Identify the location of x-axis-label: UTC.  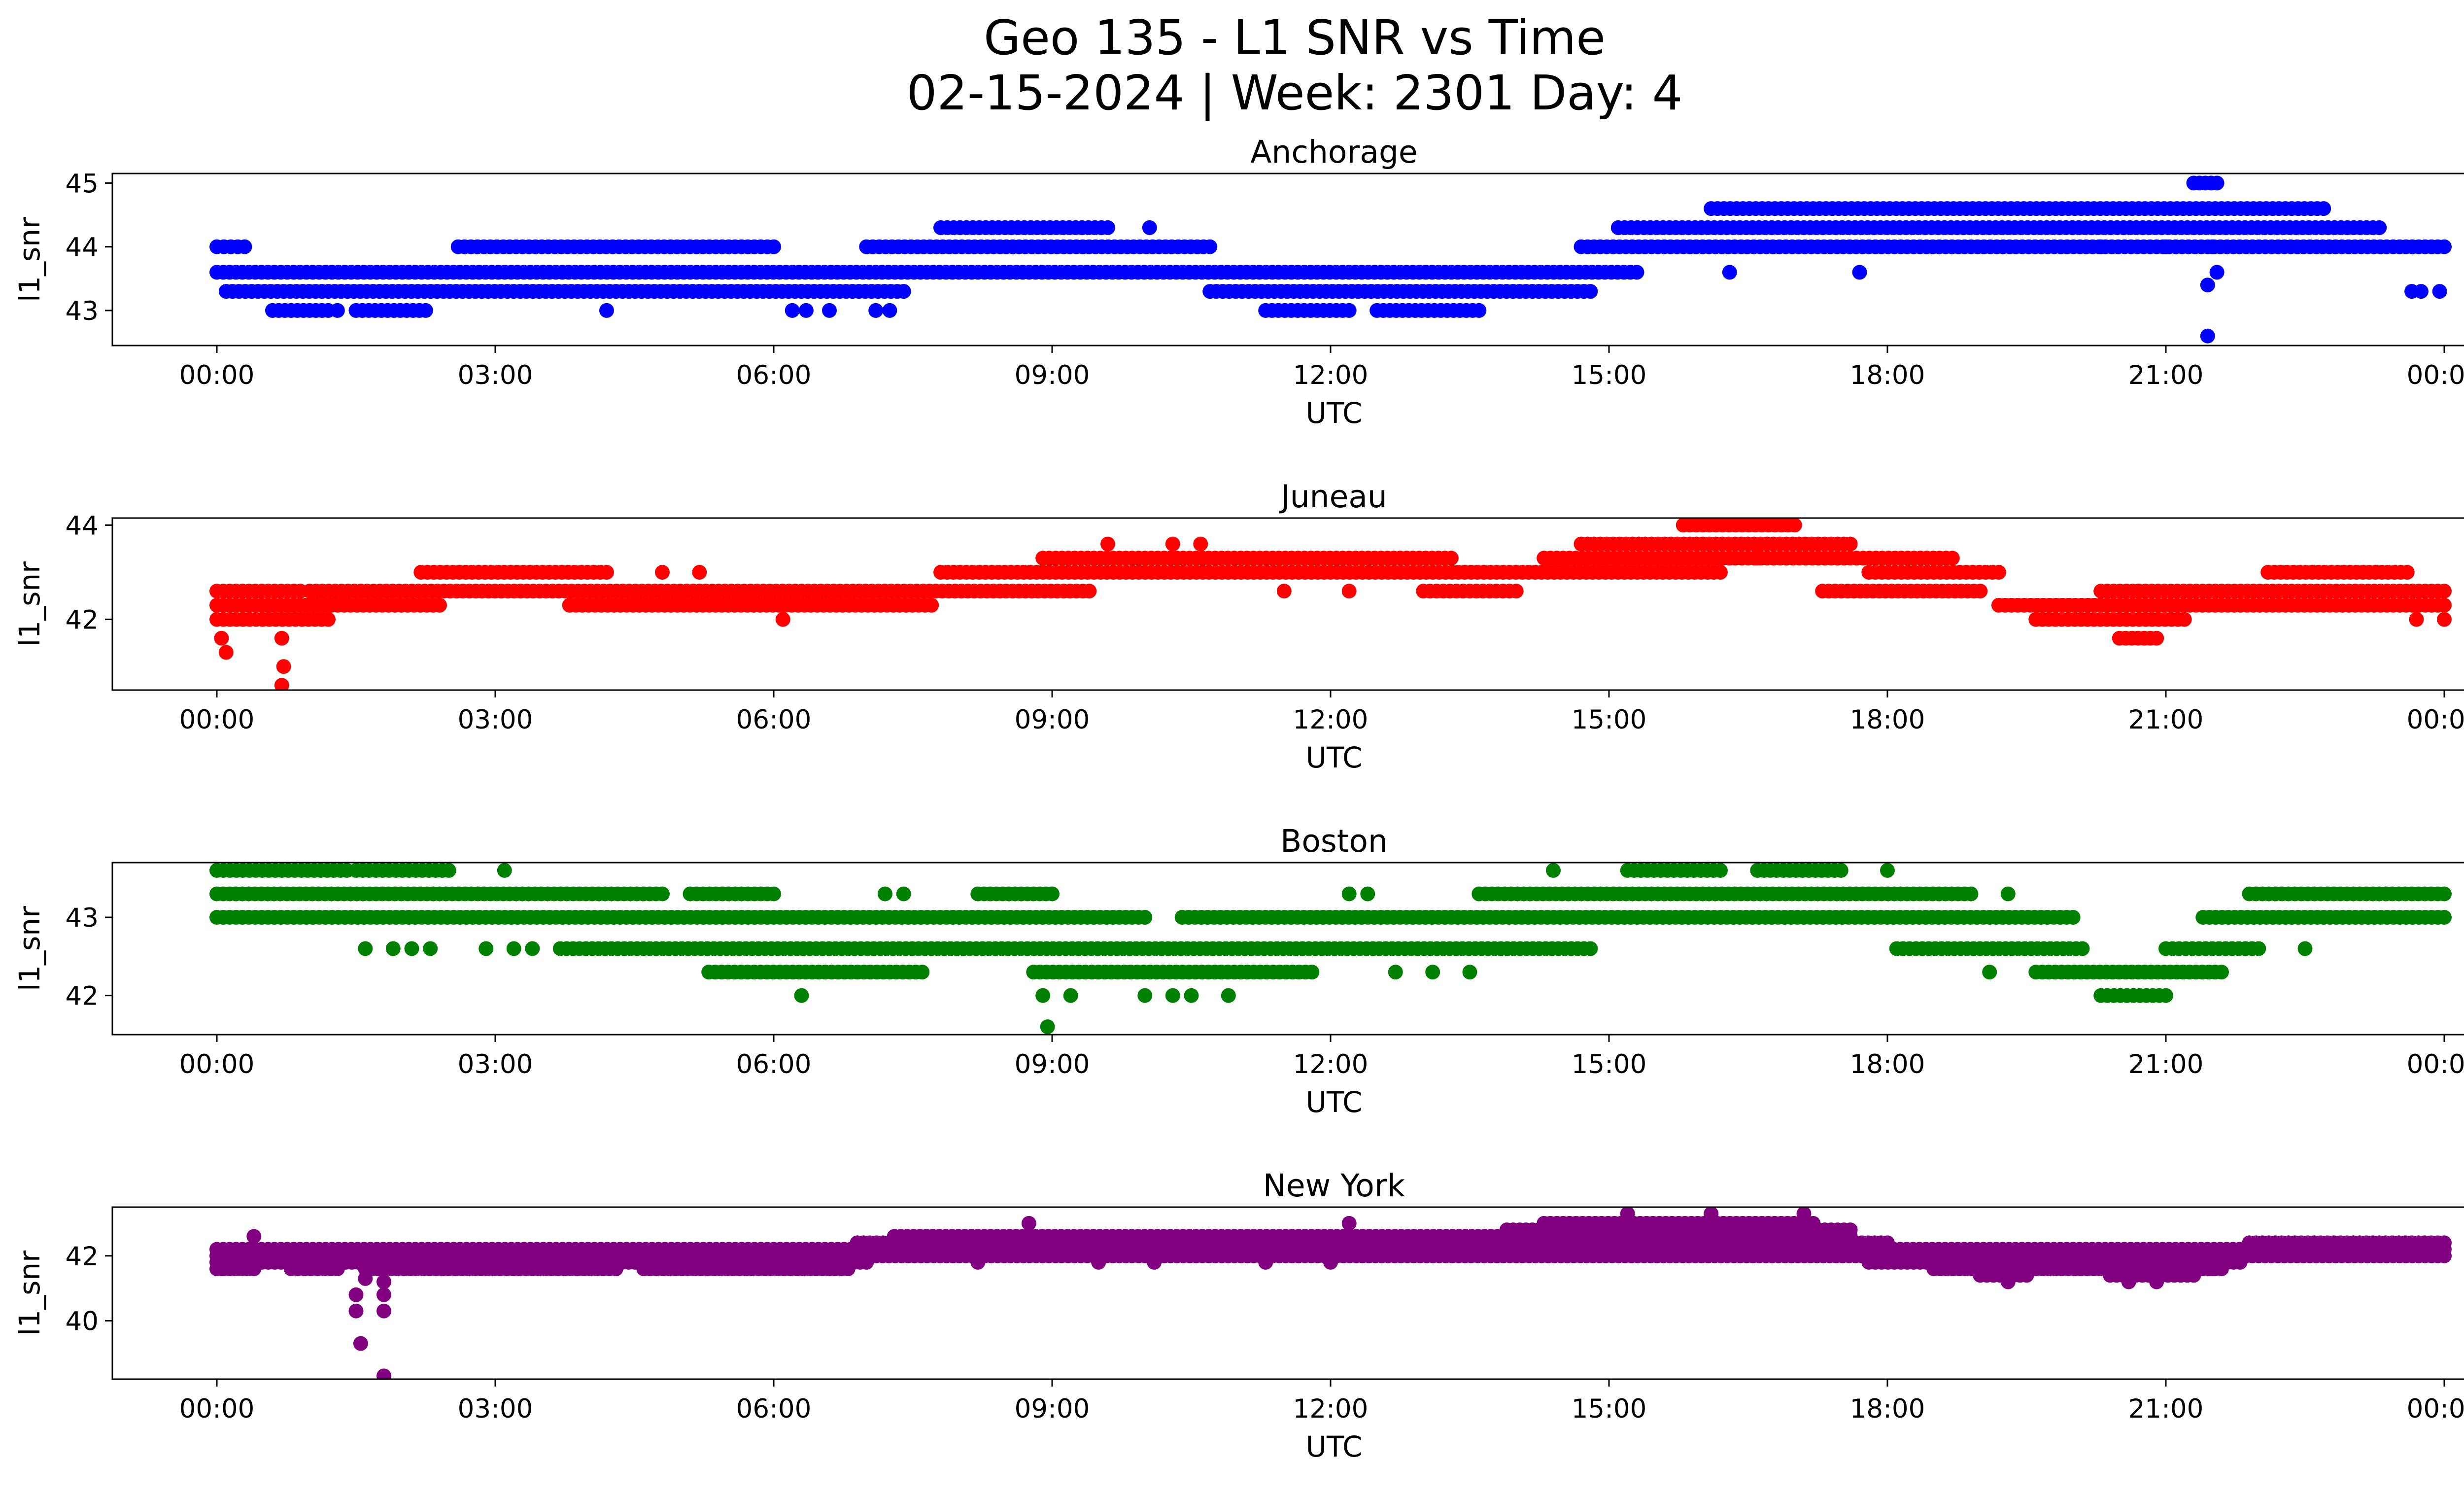
(1334, 1102).